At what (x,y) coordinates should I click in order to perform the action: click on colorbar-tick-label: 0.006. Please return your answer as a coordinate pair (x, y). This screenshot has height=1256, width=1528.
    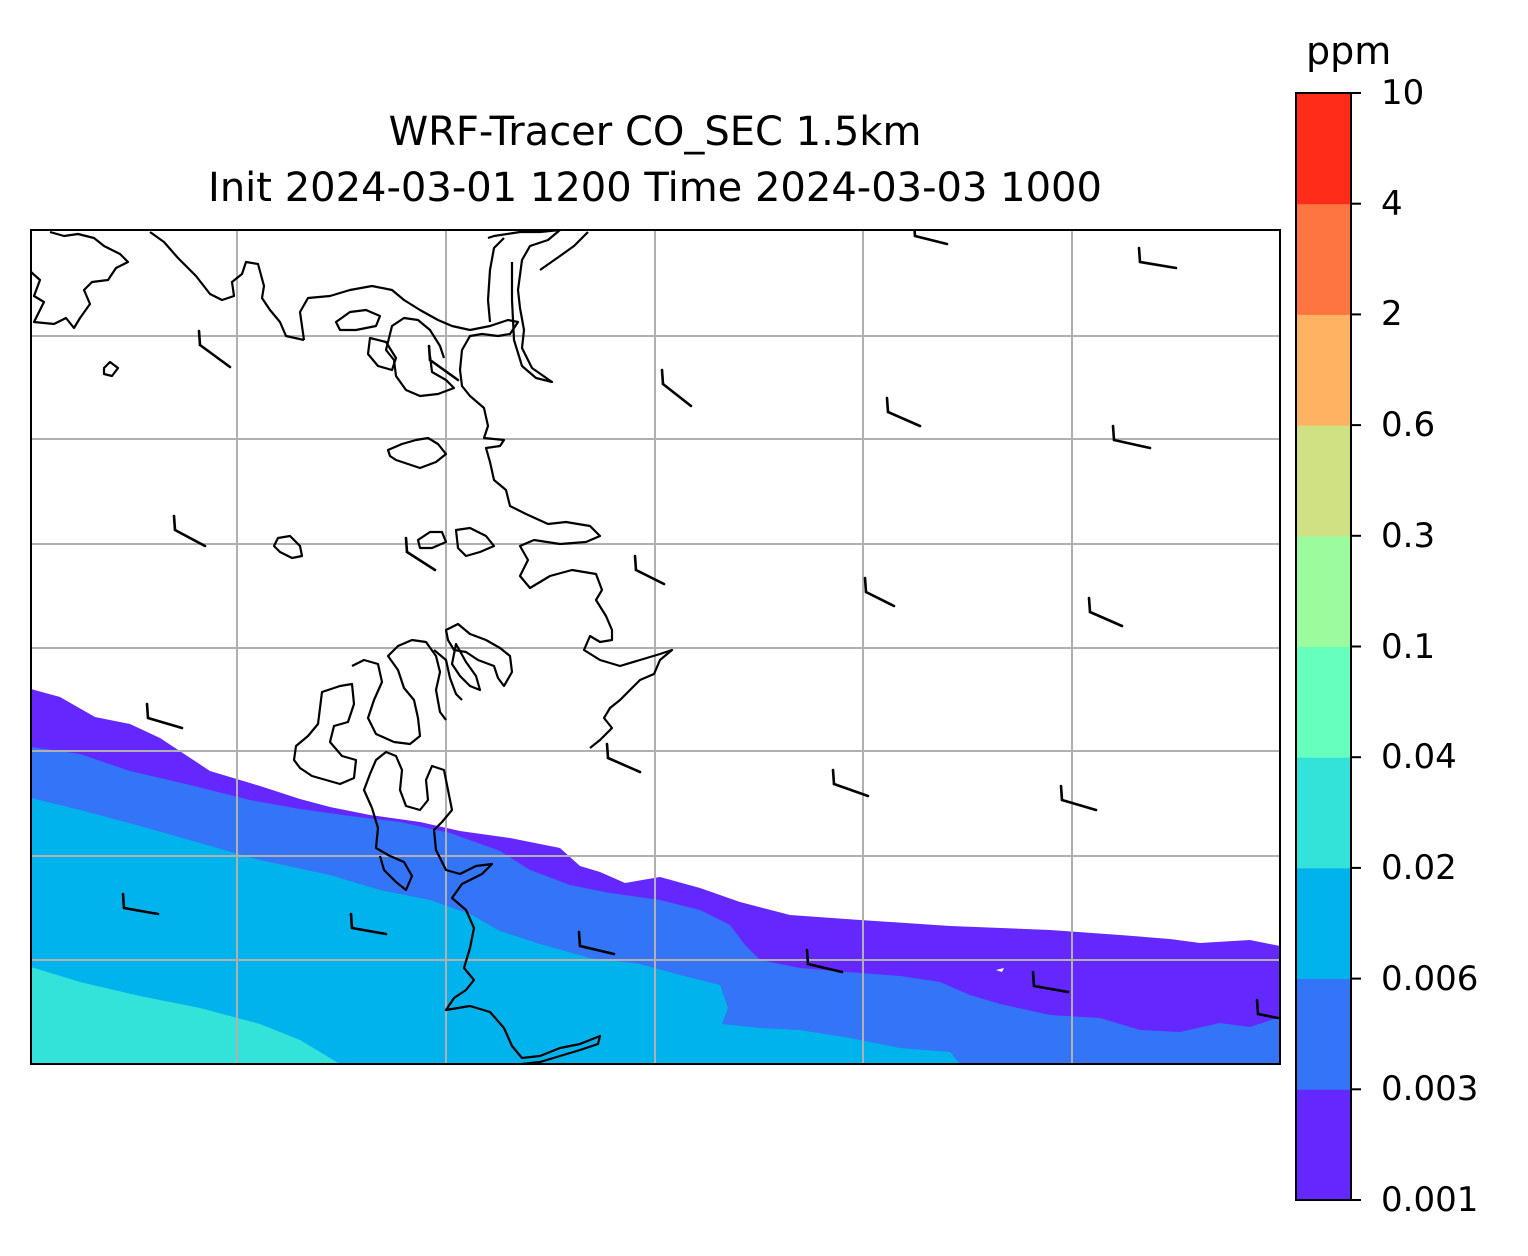
    Looking at the image, I should click on (1430, 978).